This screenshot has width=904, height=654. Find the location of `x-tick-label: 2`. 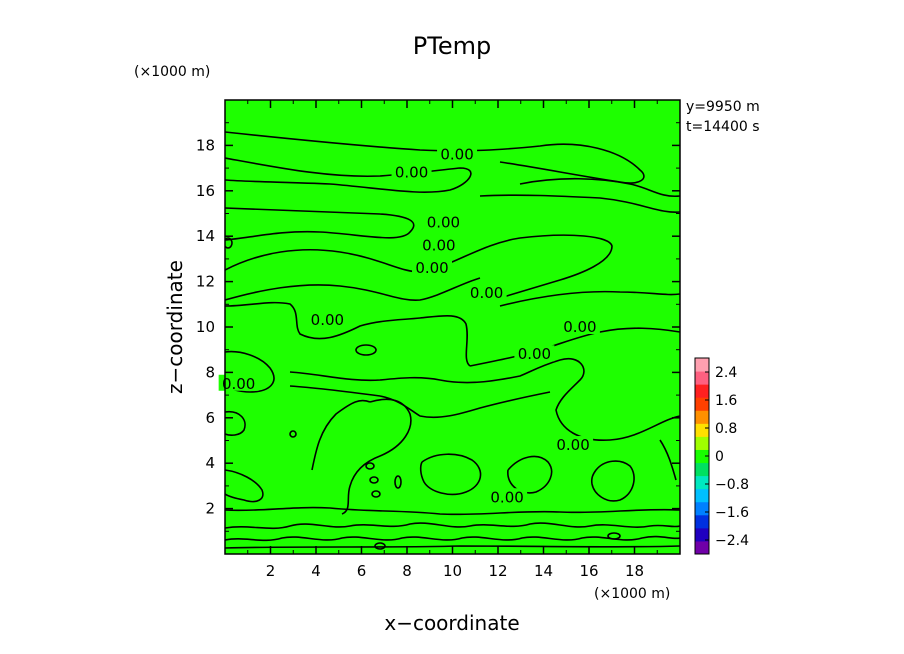

x-tick-label: 2 is located at coordinates (271, 571).